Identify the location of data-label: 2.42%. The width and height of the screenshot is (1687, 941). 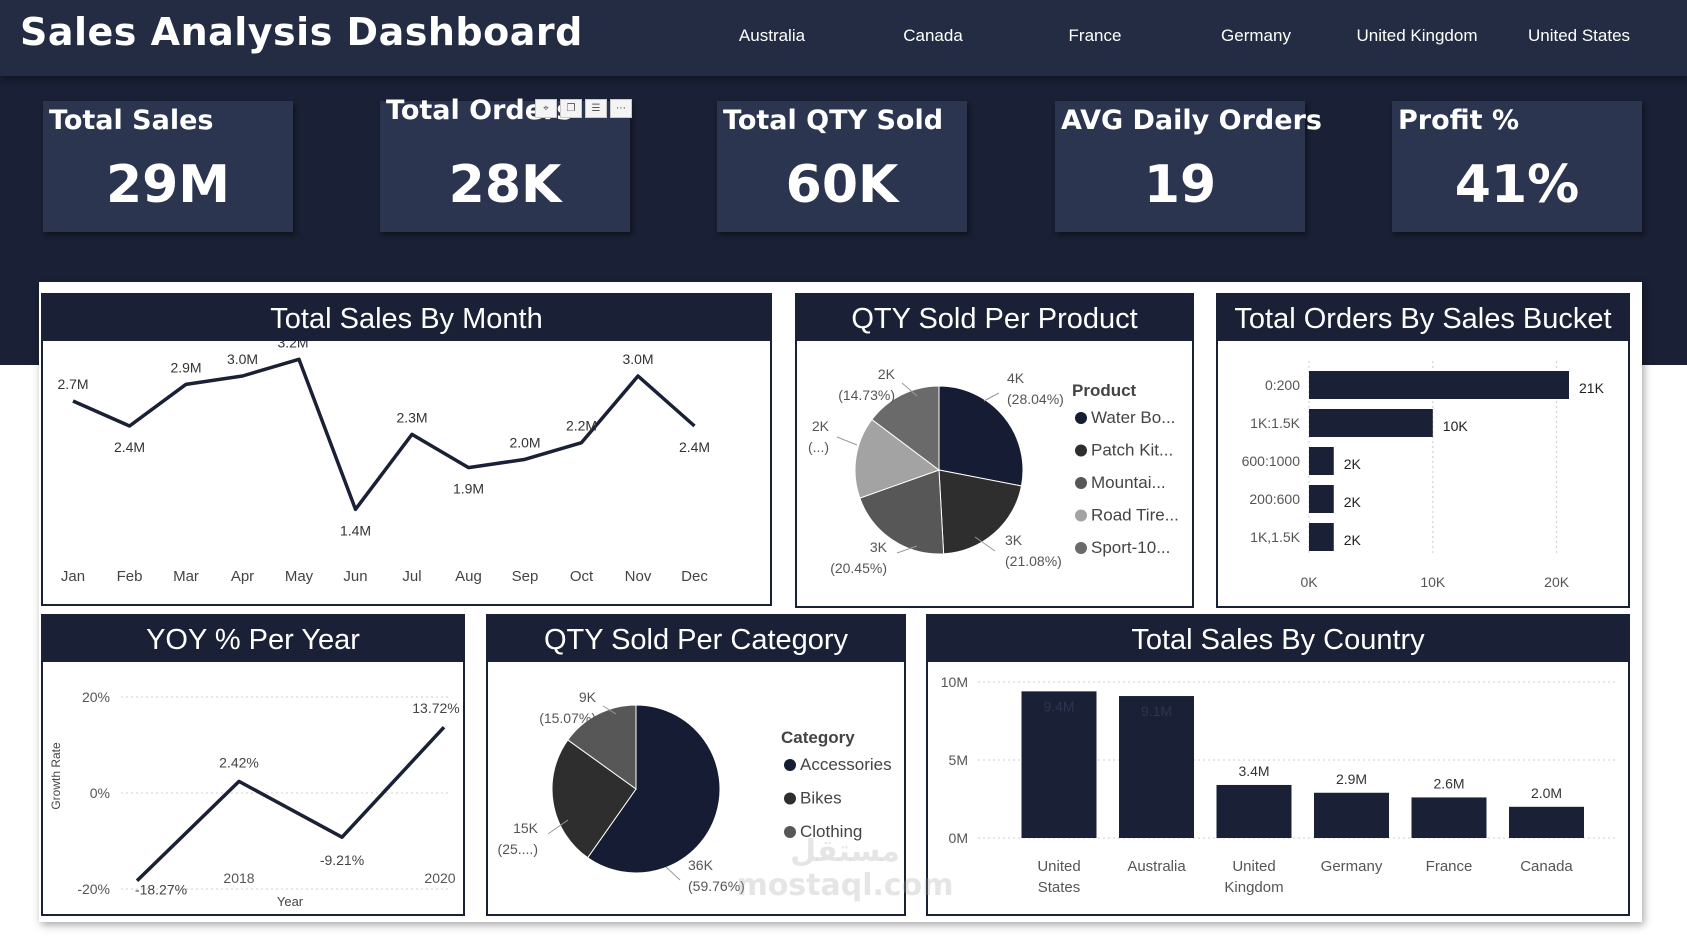
(239, 762).